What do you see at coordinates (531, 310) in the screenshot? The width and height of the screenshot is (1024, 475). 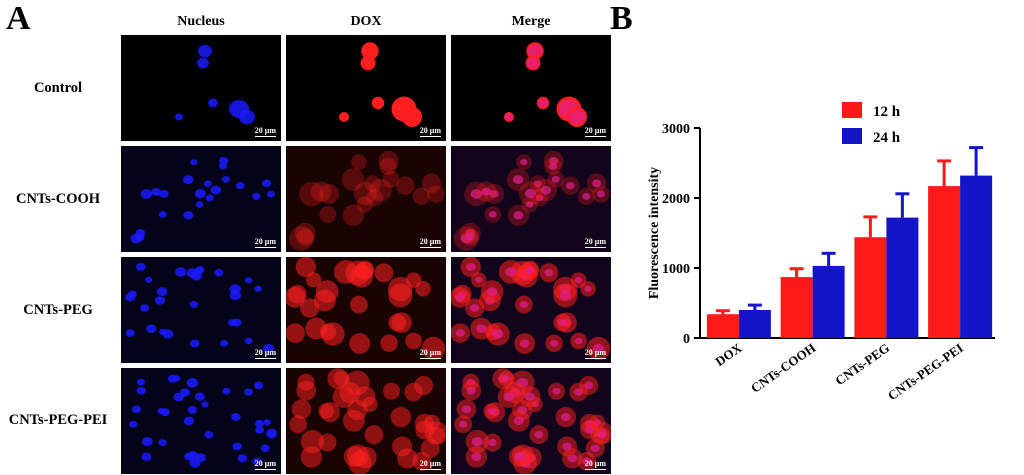 I see `micrograph-cnts-peg-merge: 20 μm` at bounding box center [531, 310].